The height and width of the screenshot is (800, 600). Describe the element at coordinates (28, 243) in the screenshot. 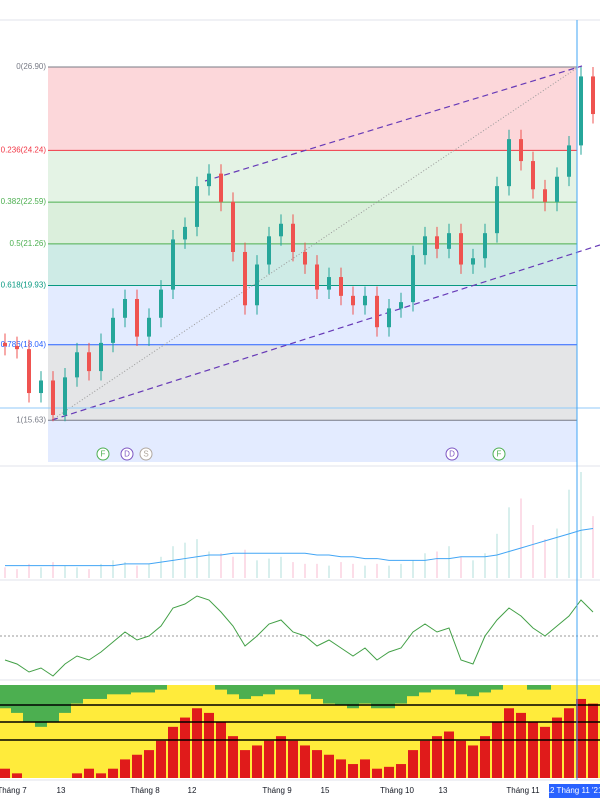

I see `fib-label: 0.5(21.26)` at that location.